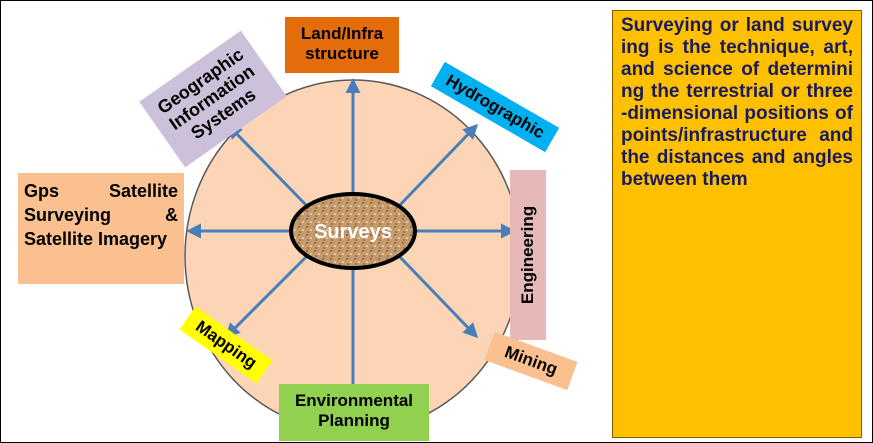  I want to click on node: Engineering, so click(528, 255).